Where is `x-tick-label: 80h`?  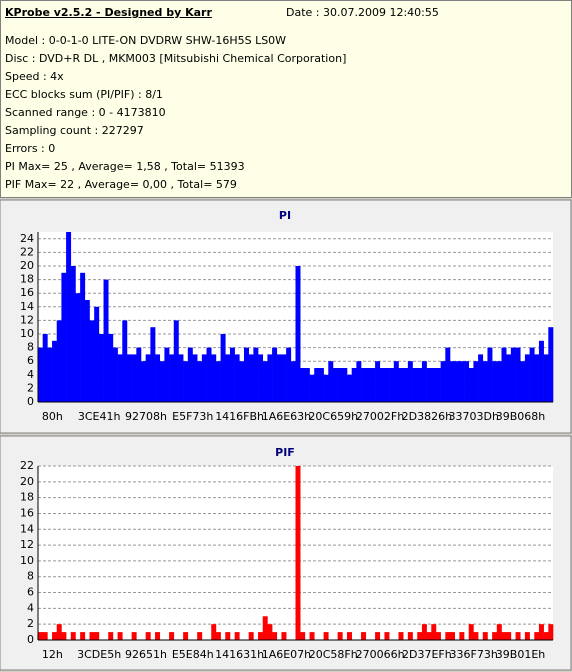 x-tick-label: 80h is located at coordinates (52, 416).